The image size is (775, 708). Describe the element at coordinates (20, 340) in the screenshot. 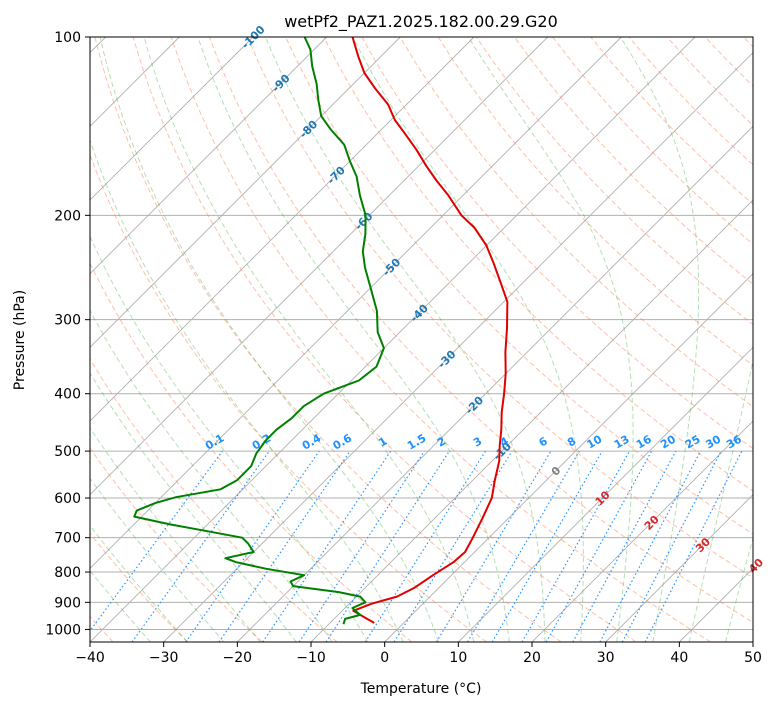

I see `y-axis-label: Pressure (hPa)` at that location.